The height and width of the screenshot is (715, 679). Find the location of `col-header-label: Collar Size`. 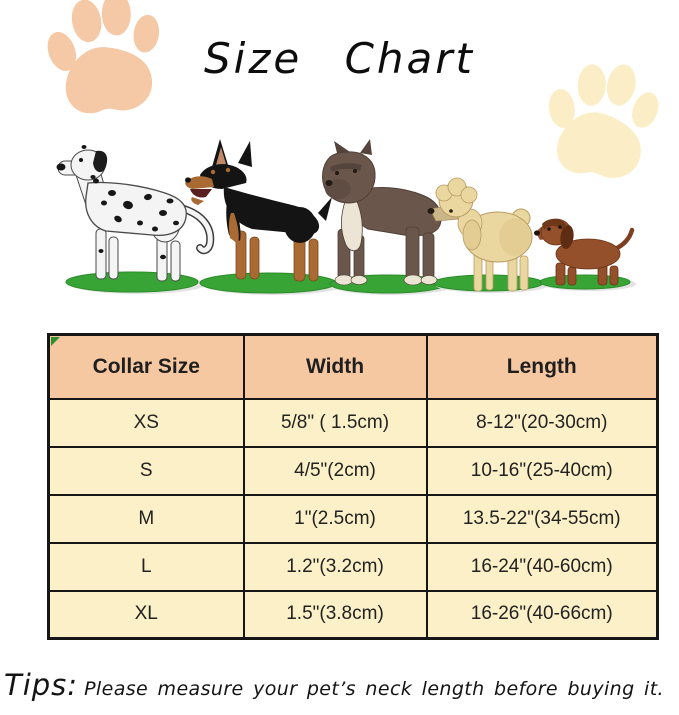

col-header-label: Collar Size is located at coordinates (146, 366).